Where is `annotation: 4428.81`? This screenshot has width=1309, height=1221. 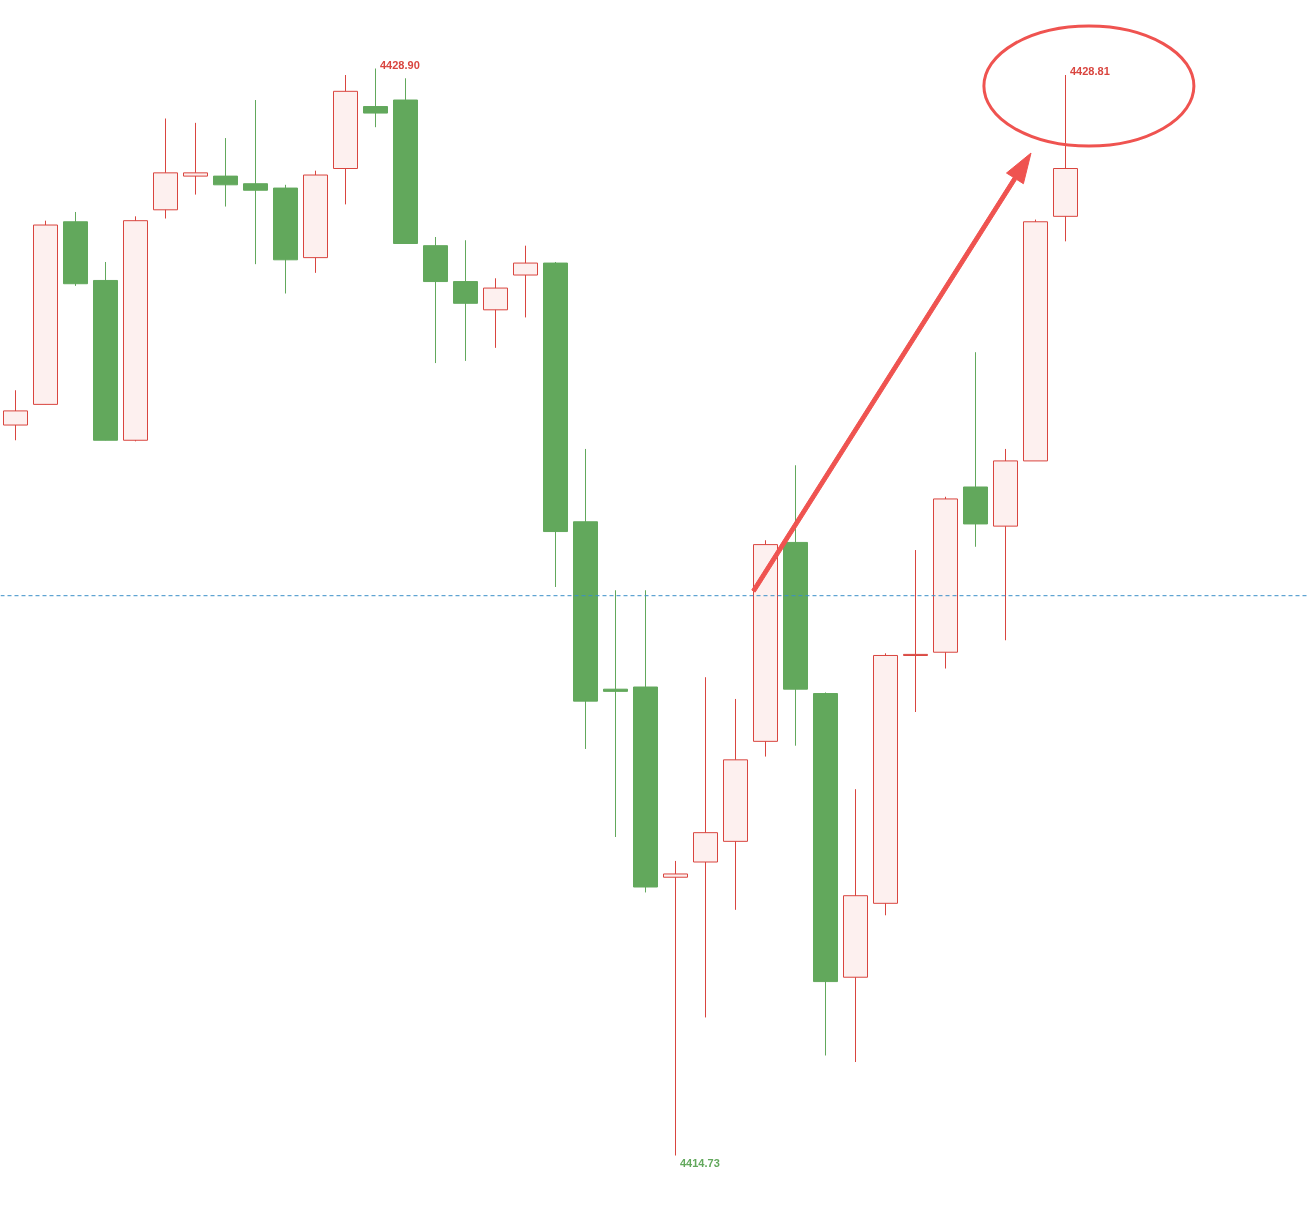
annotation: 4428.81 is located at coordinates (1090, 71).